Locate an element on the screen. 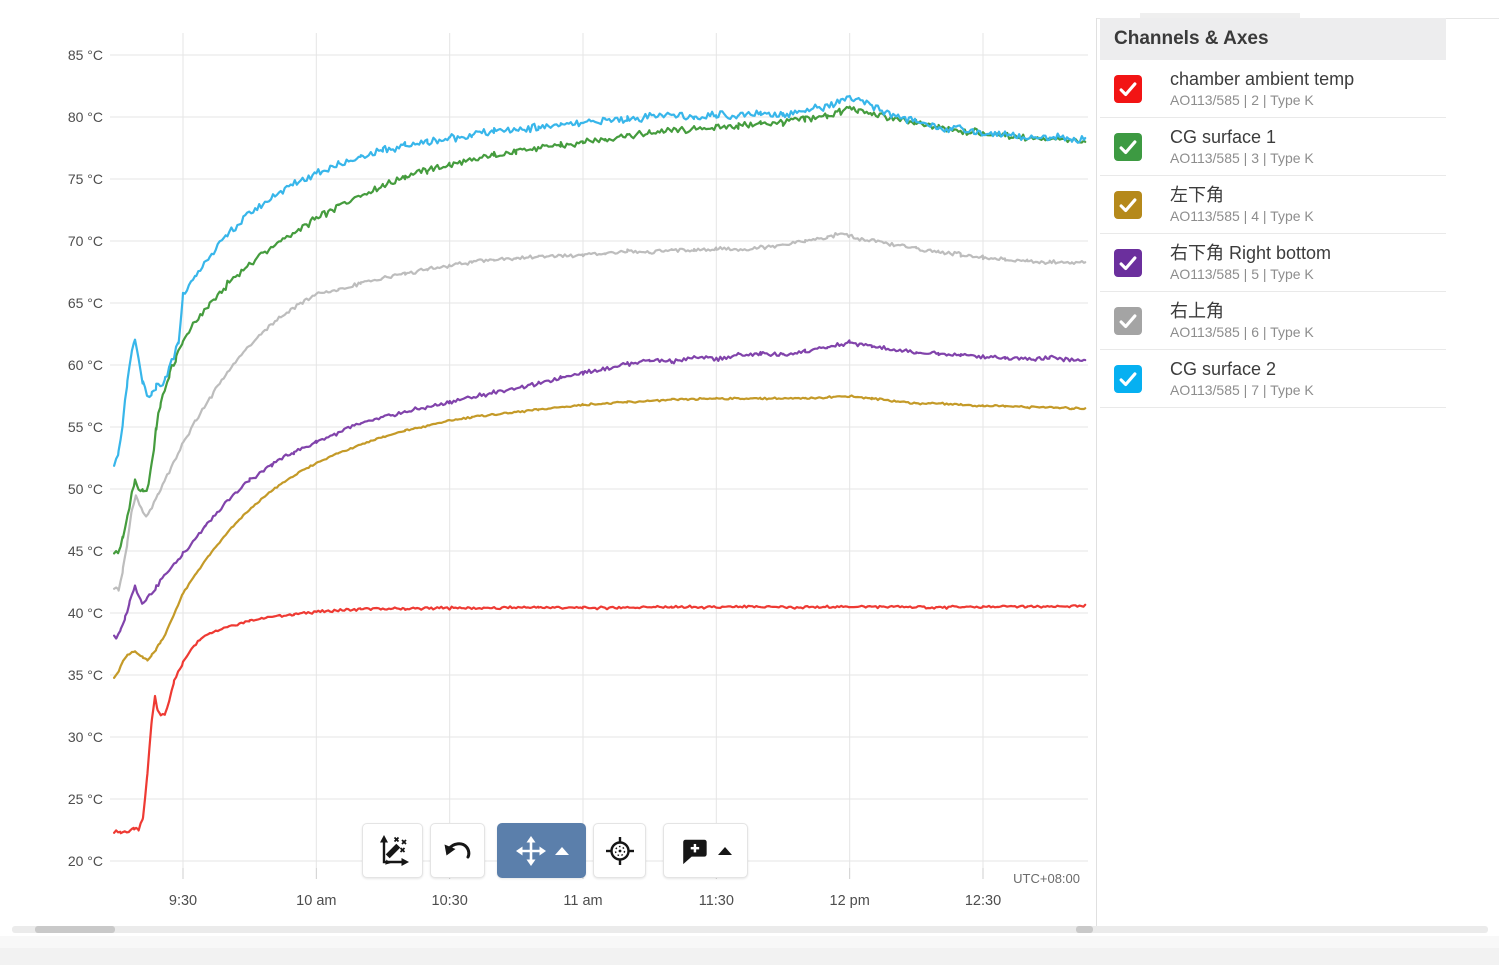  chart-toolbar is located at coordinates (555, 850).